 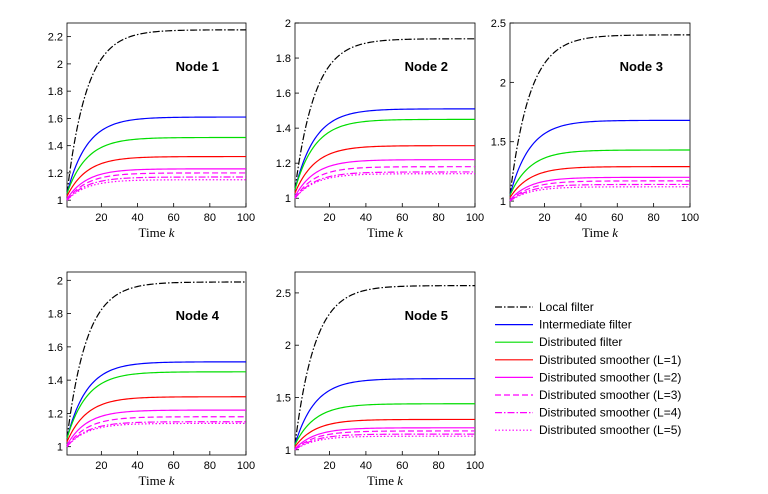 I want to click on legend-label: Distributed filter, so click(x=580, y=342).